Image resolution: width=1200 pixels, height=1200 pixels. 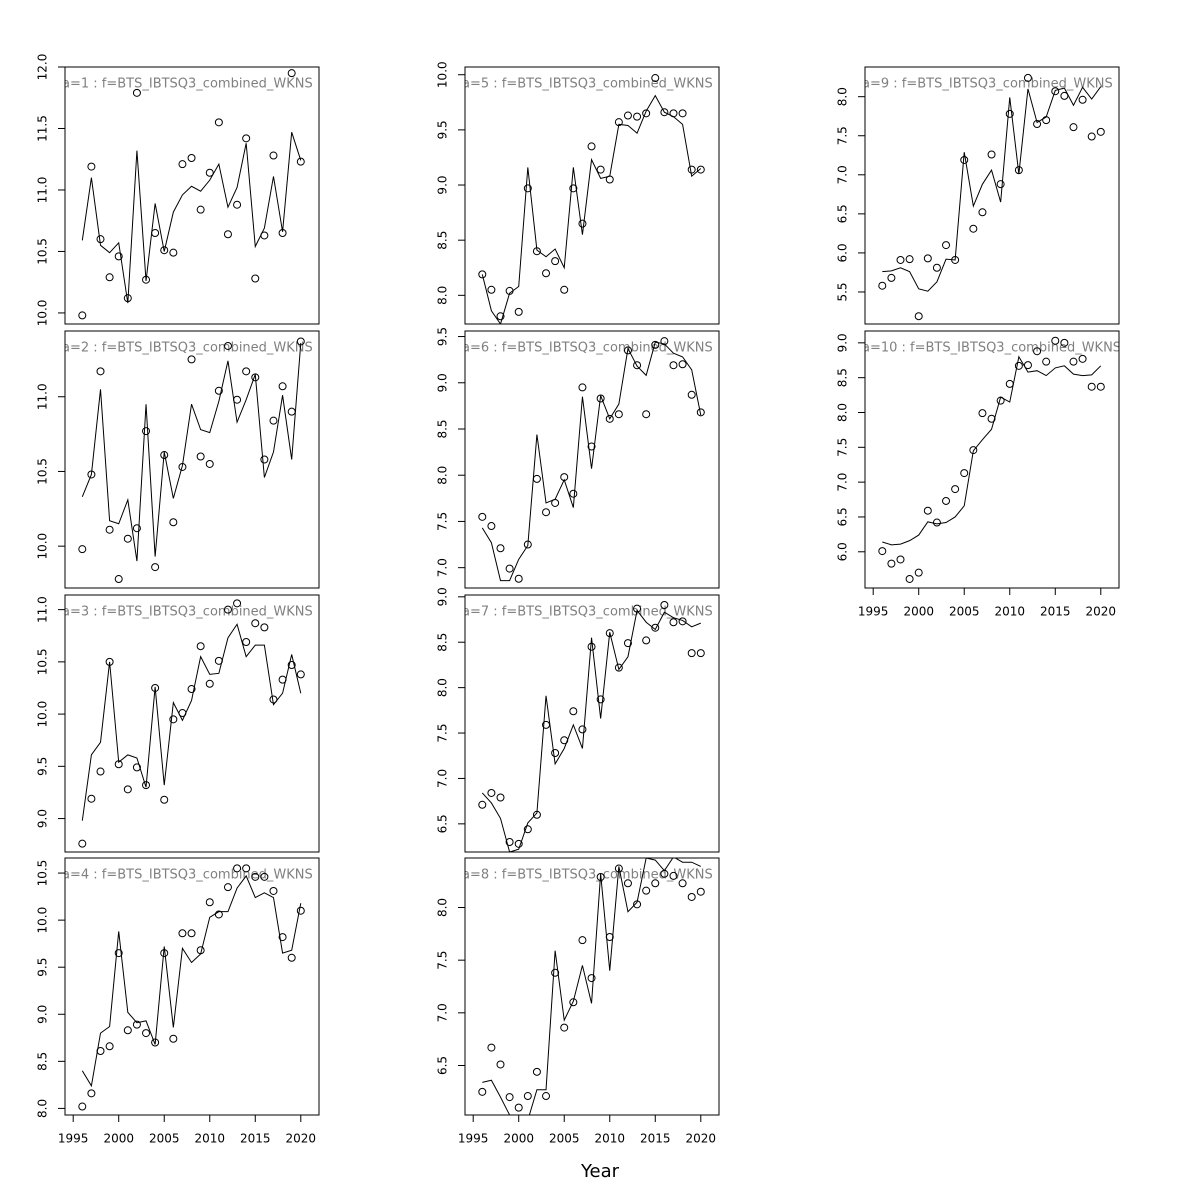 I want to click on y-tick-label: 11.5, so click(x=43, y=128).